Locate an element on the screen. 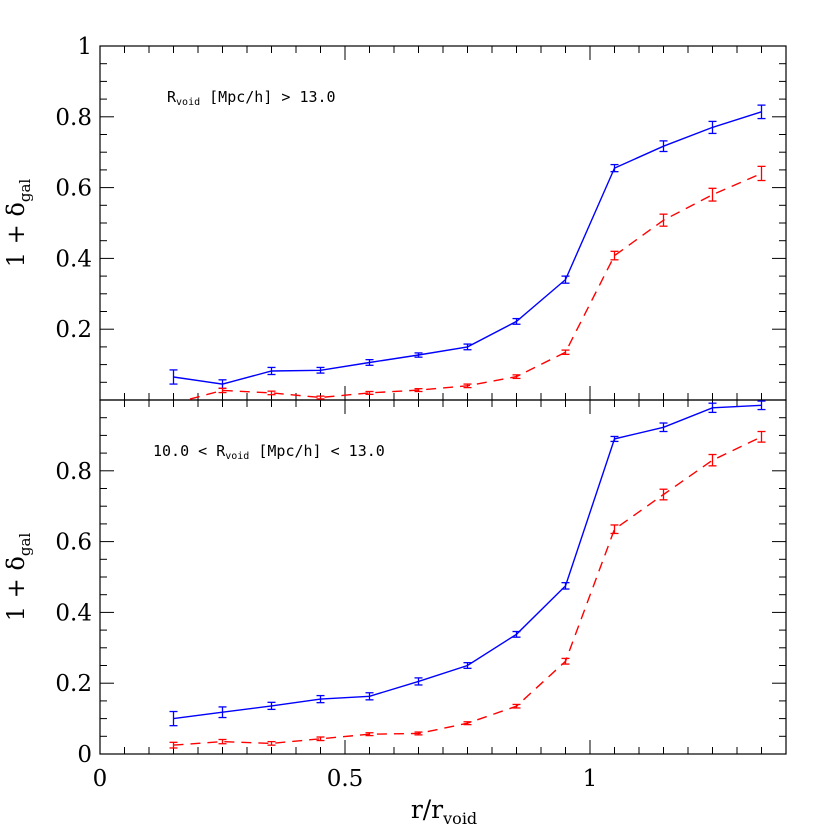  panel-annotation-part: [Mpc/h] < 13.0 is located at coordinates (316, 451).